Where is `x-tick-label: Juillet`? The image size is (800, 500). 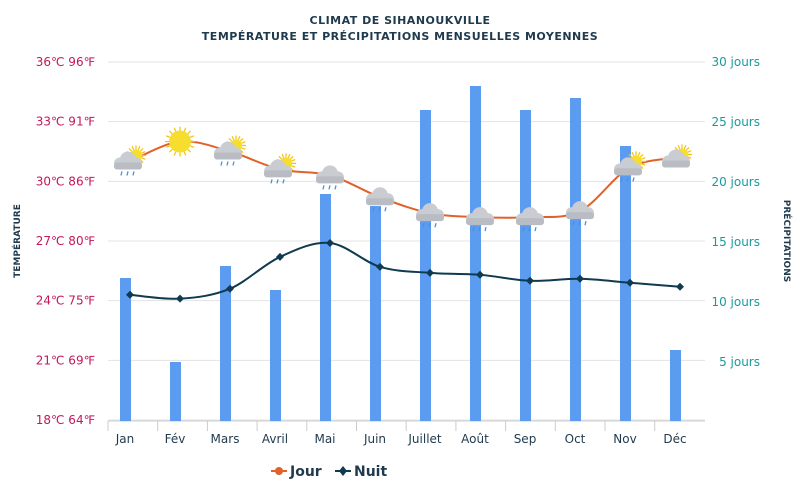 x-tick-label: Juillet is located at coordinates (424, 439).